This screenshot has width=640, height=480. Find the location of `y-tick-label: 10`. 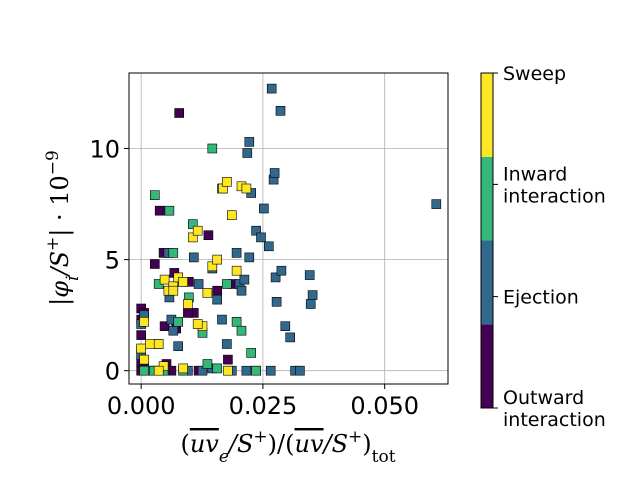

y-tick-label: 10 is located at coordinates (104, 150).